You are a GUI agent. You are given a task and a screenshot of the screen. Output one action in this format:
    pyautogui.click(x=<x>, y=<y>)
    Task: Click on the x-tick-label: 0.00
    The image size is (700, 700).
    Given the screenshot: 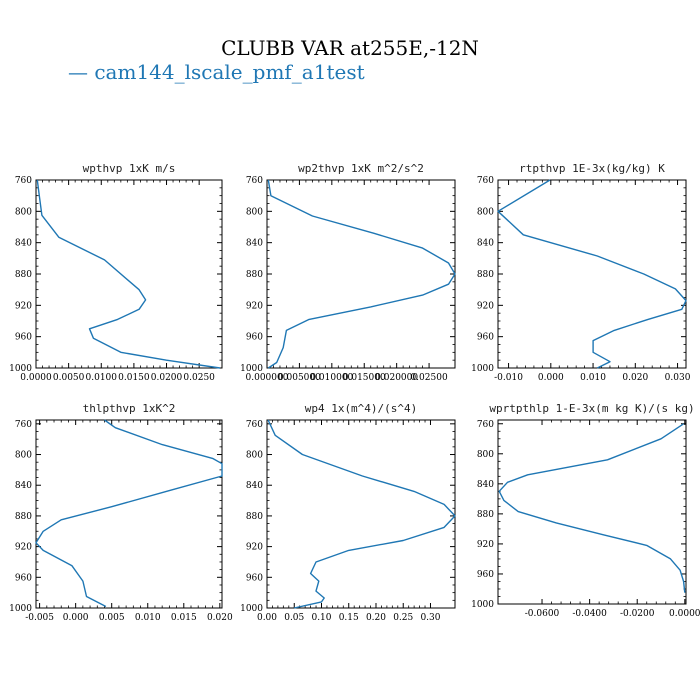 What is the action you would take?
    pyautogui.click(x=267, y=618)
    